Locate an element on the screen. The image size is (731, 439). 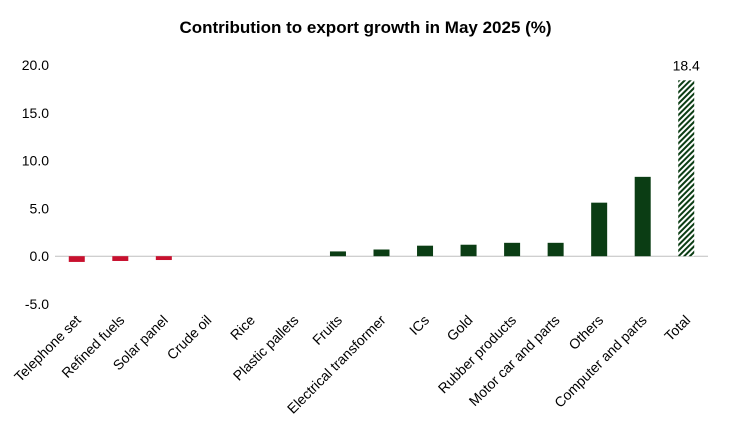
bar-others is located at coordinates (599, 229).